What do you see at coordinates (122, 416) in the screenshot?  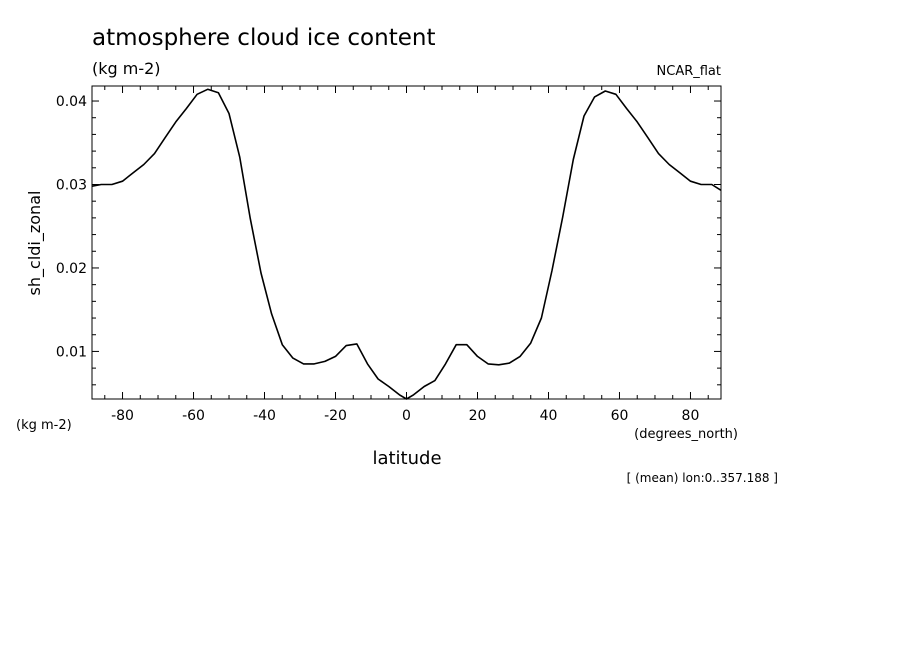 I see `x-tick-label: -80` at bounding box center [122, 416].